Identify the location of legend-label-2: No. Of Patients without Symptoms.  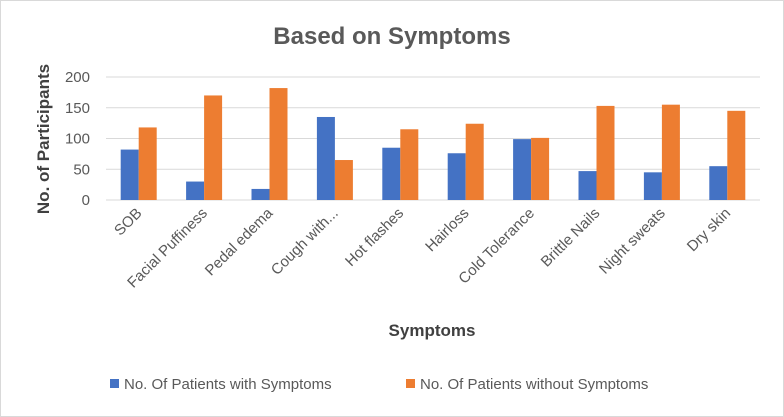
(534, 384).